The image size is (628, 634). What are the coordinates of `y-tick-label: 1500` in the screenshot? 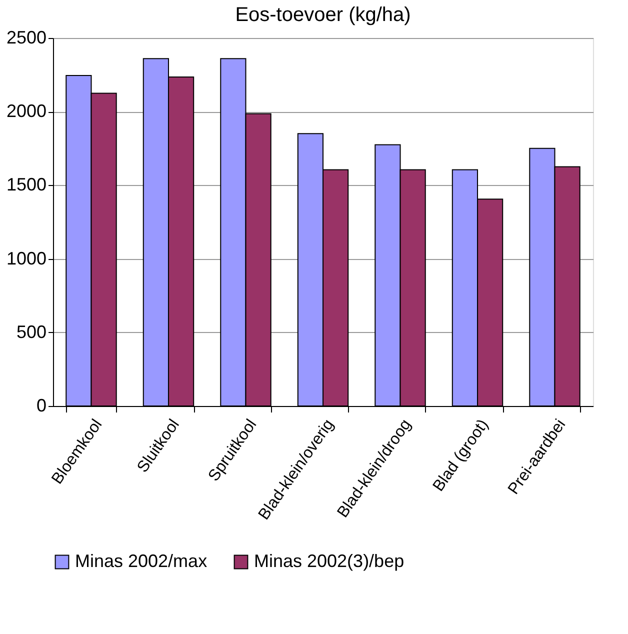 It's located at (26, 184).